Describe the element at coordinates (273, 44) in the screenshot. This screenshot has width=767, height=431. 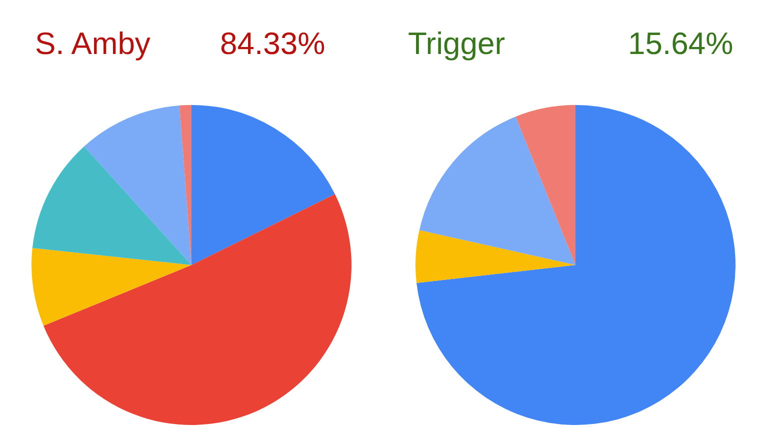
I see `chart-subtitle: 84.33%` at that location.